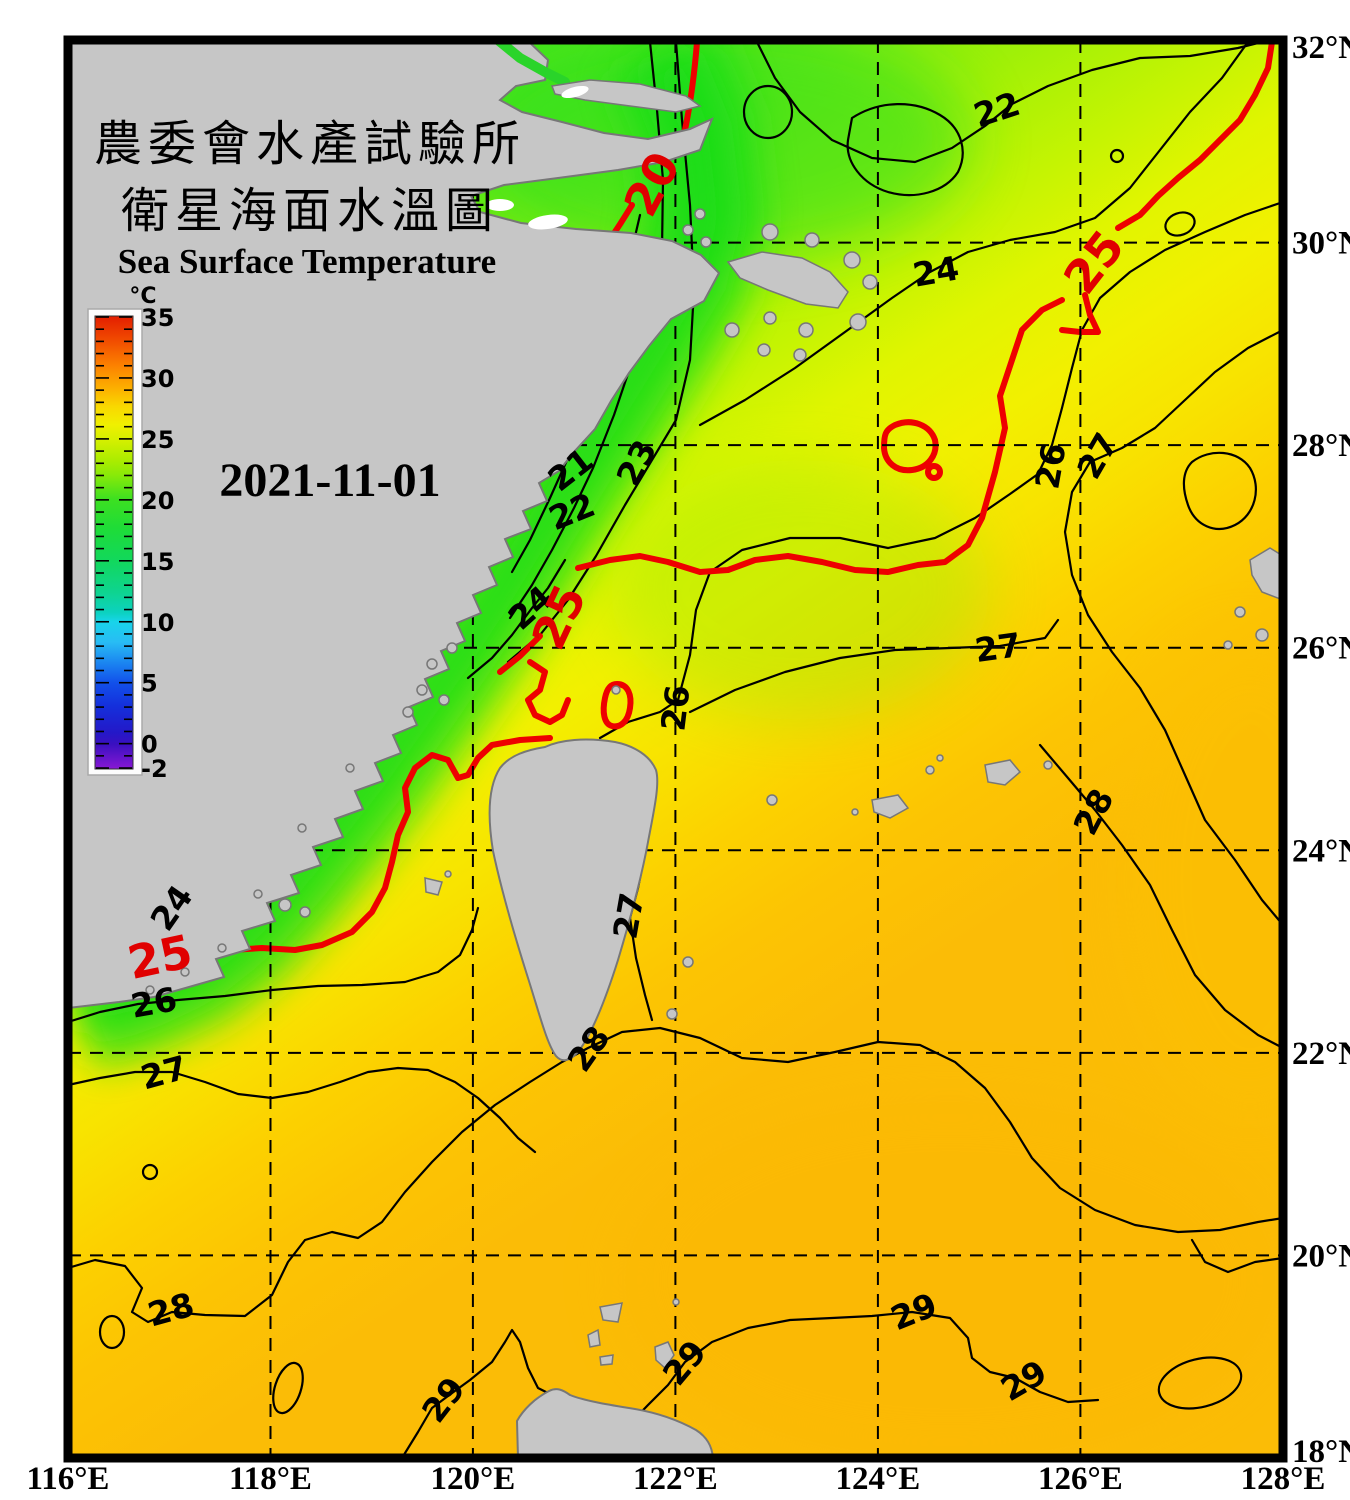  What do you see at coordinates (157, 623) in the screenshot?
I see `colorbar-tick-label: 10` at bounding box center [157, 623].